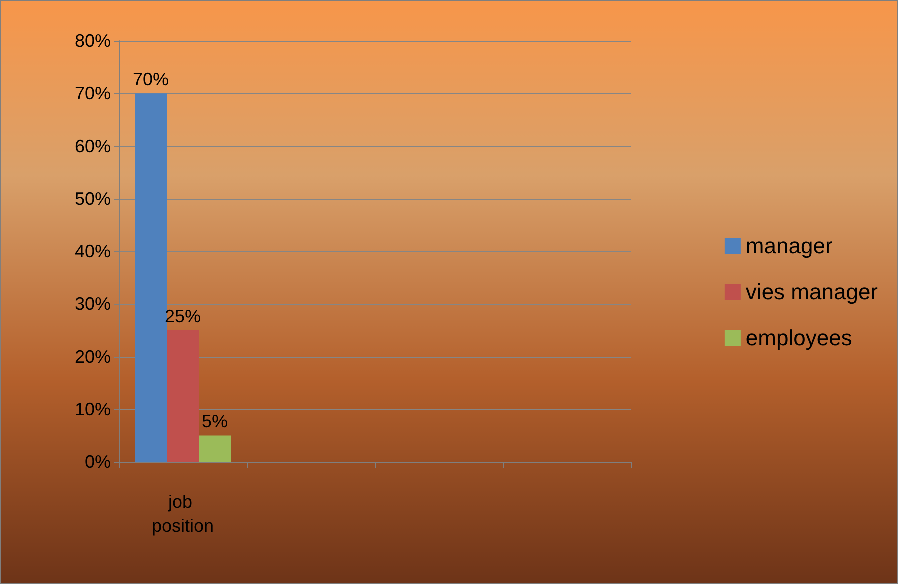  What do you see at coordinates (97, 462) in the screenshot?
I see `y-tick-label: 0%` at bounding box center [97, 462].